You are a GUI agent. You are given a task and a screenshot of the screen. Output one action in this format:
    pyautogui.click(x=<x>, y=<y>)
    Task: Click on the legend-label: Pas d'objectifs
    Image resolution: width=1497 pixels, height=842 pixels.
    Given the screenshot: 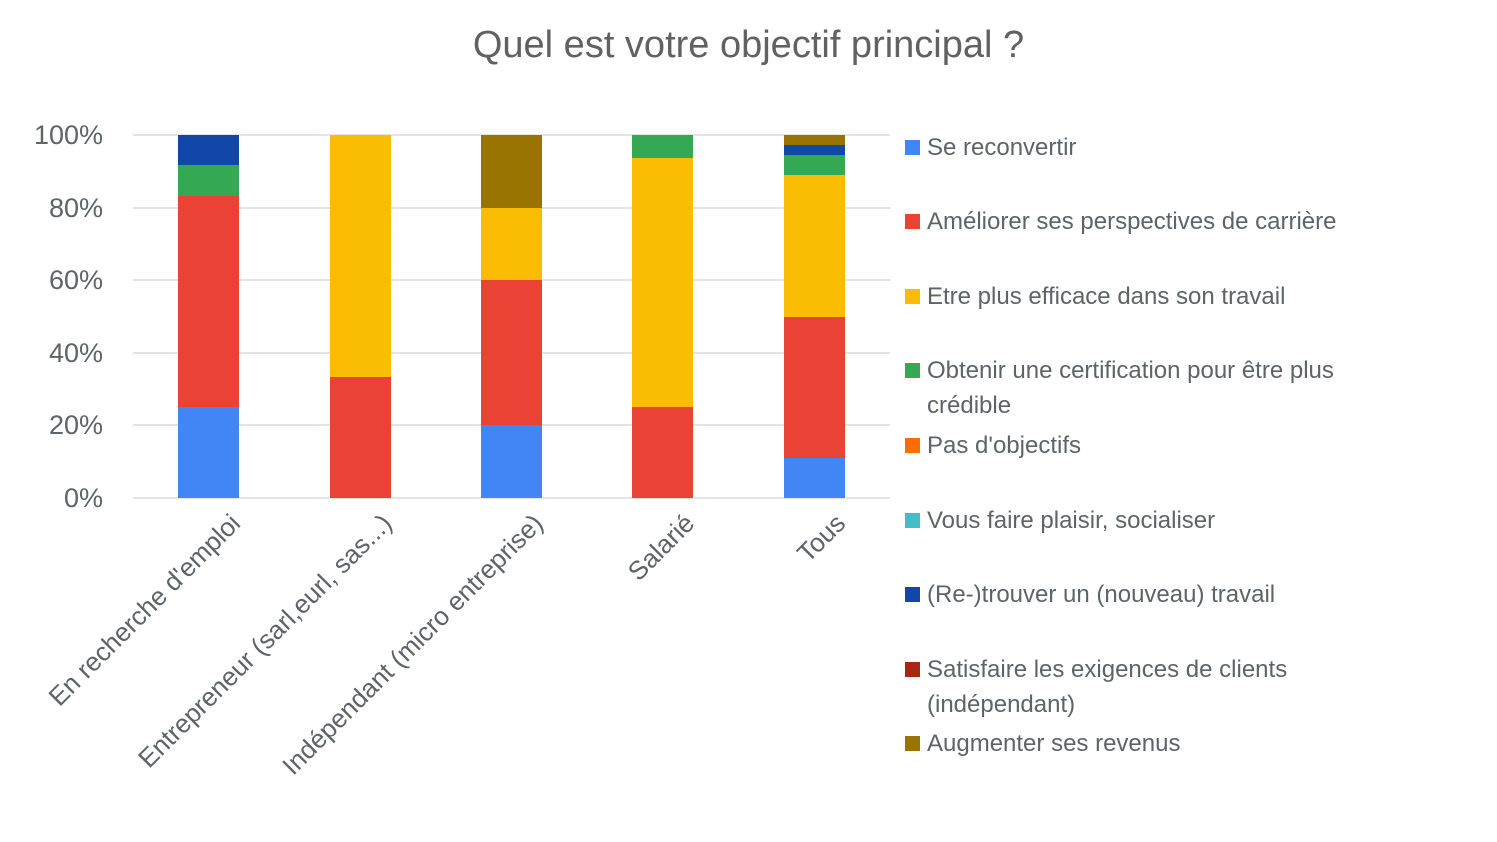 What is the action you would take?
    pyautogui.click(x=1004, y=445)
    